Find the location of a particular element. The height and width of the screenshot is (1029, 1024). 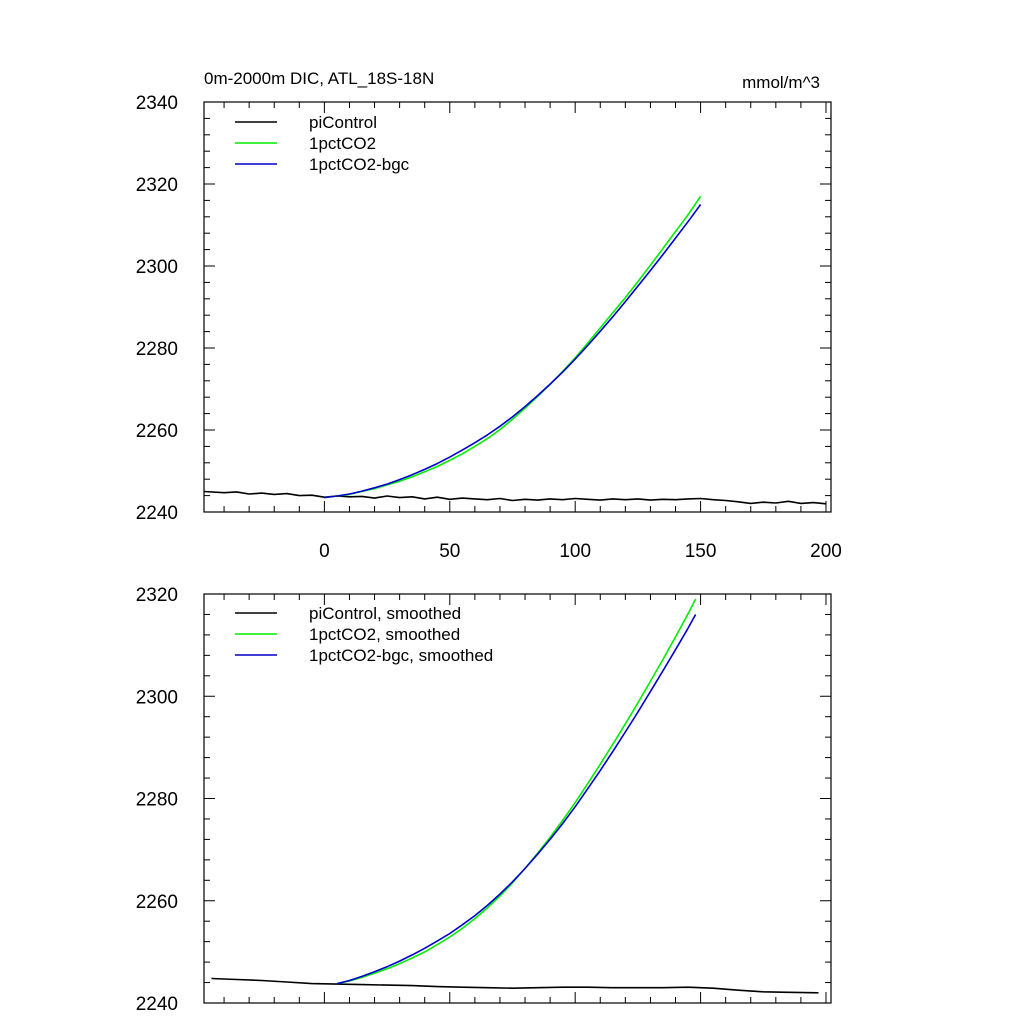

series-line-picontrol is located at coordinates (515, 497).